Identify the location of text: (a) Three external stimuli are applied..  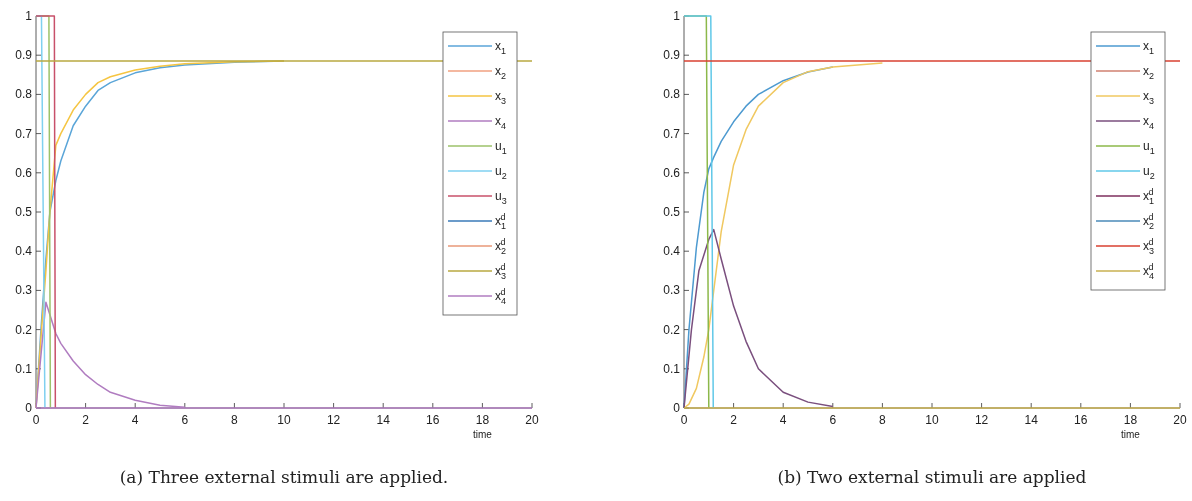
(284, 477).